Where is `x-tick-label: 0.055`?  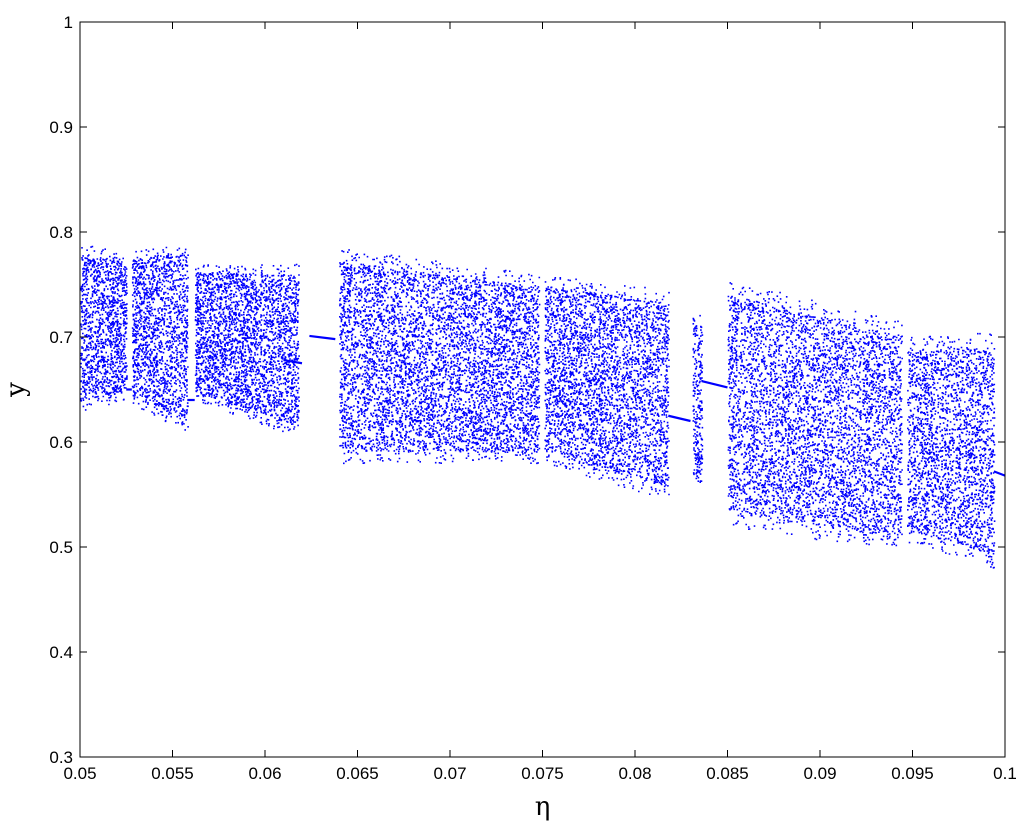 x-tick-label: 0.055 is located at coordinates (172, 773).